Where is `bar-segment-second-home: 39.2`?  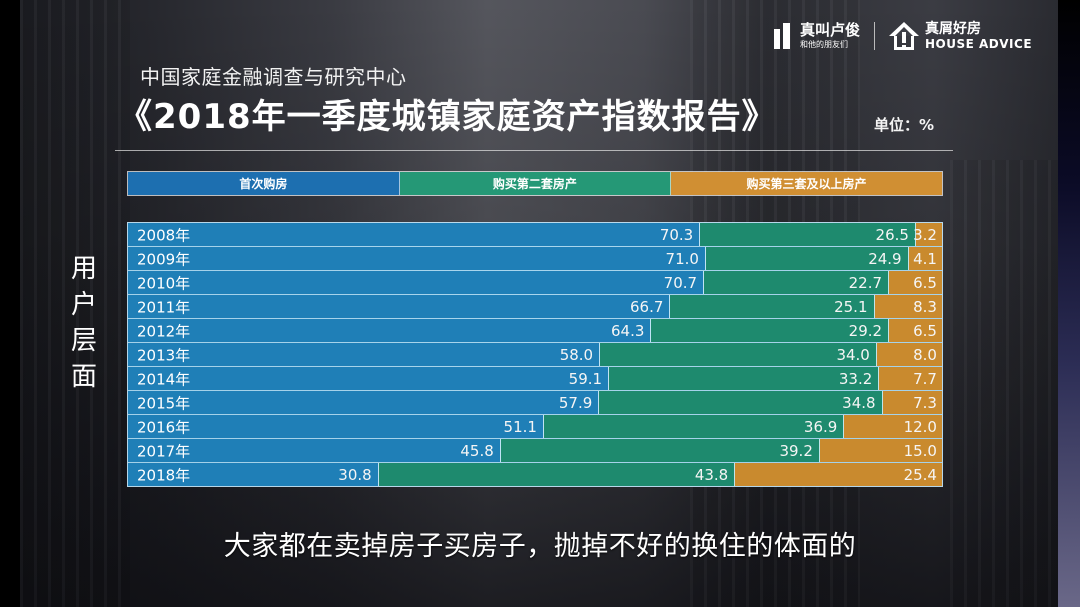
bar-segment-second-home: 39.2 is located at coordinates (660, 450).